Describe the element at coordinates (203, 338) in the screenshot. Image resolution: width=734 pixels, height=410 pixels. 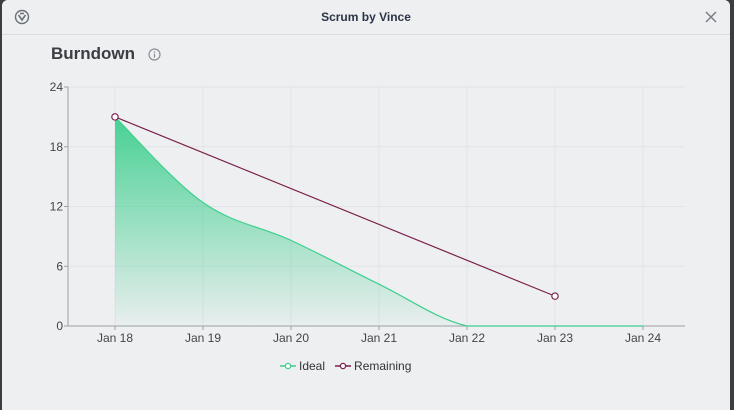
I see `x-tick-label-1: Jan 19` at that location.